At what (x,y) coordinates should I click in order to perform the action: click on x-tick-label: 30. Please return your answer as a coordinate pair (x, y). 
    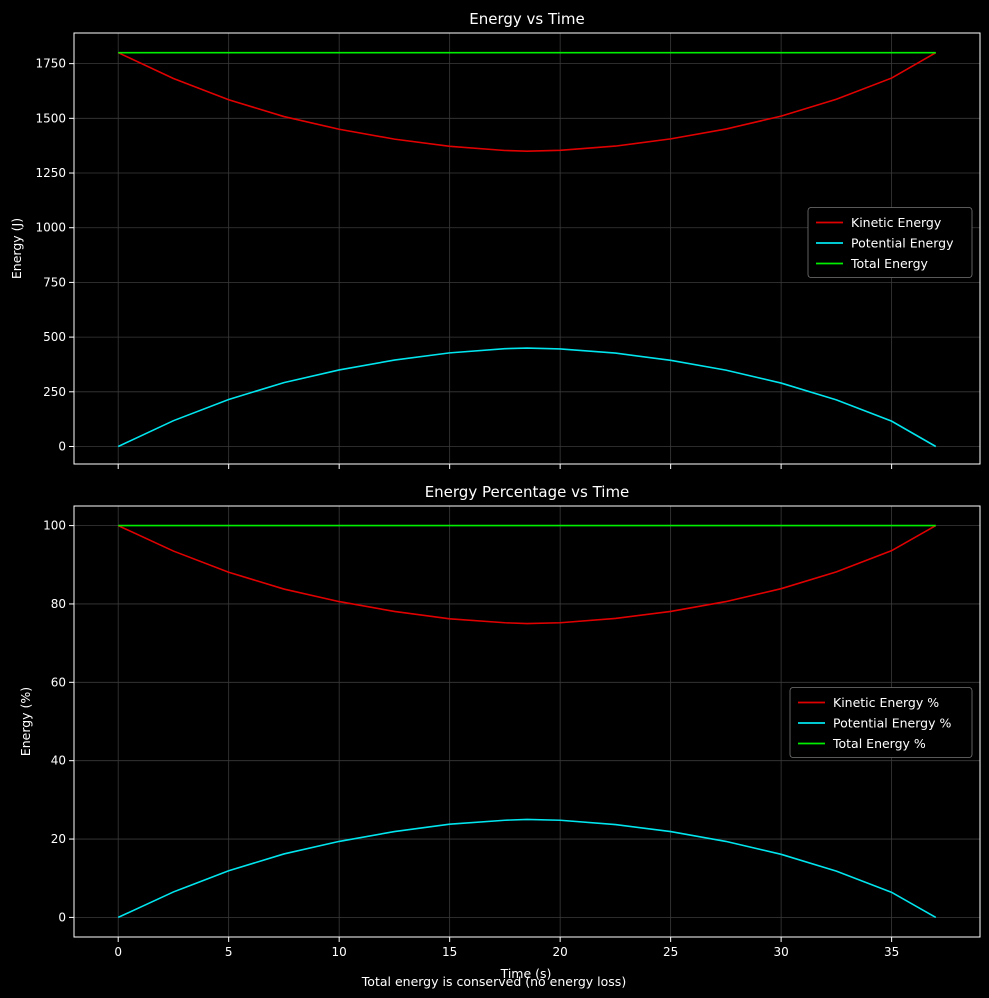
    Looking at the image, I should click on (780, 952).